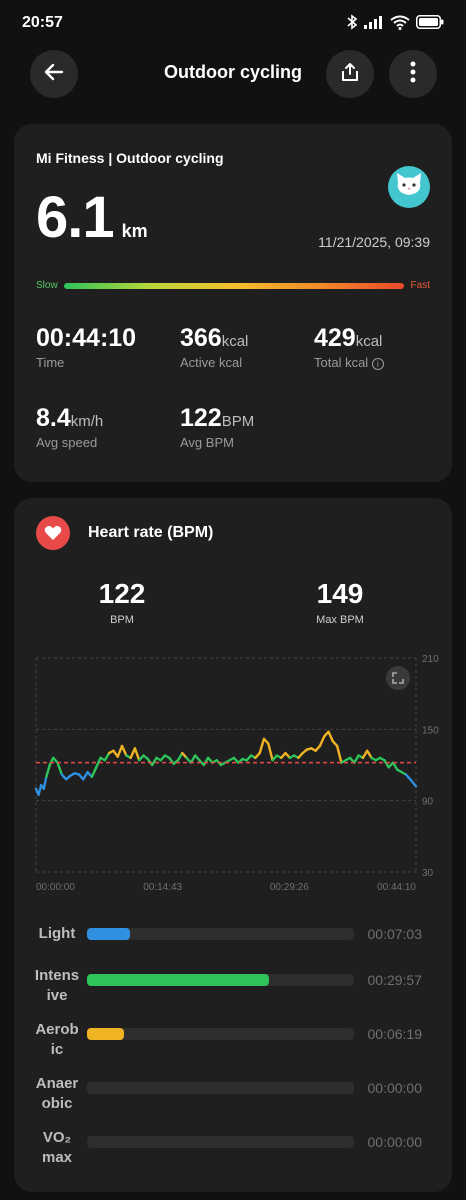 The image size is (466, 1200). I want to click on x-tick-label: 00:14:43, so click(162, 887).